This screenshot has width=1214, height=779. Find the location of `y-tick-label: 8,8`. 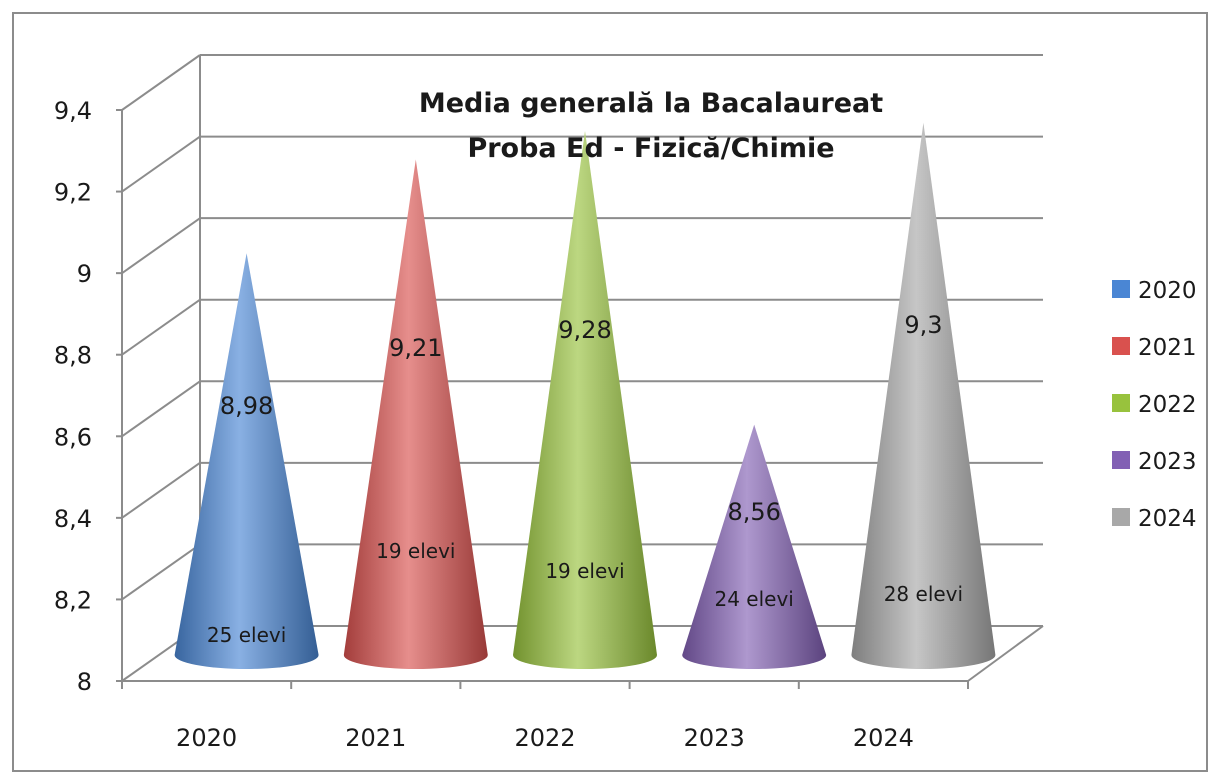

y-tick-label: 8,8 is located at coordinates (73, 356).